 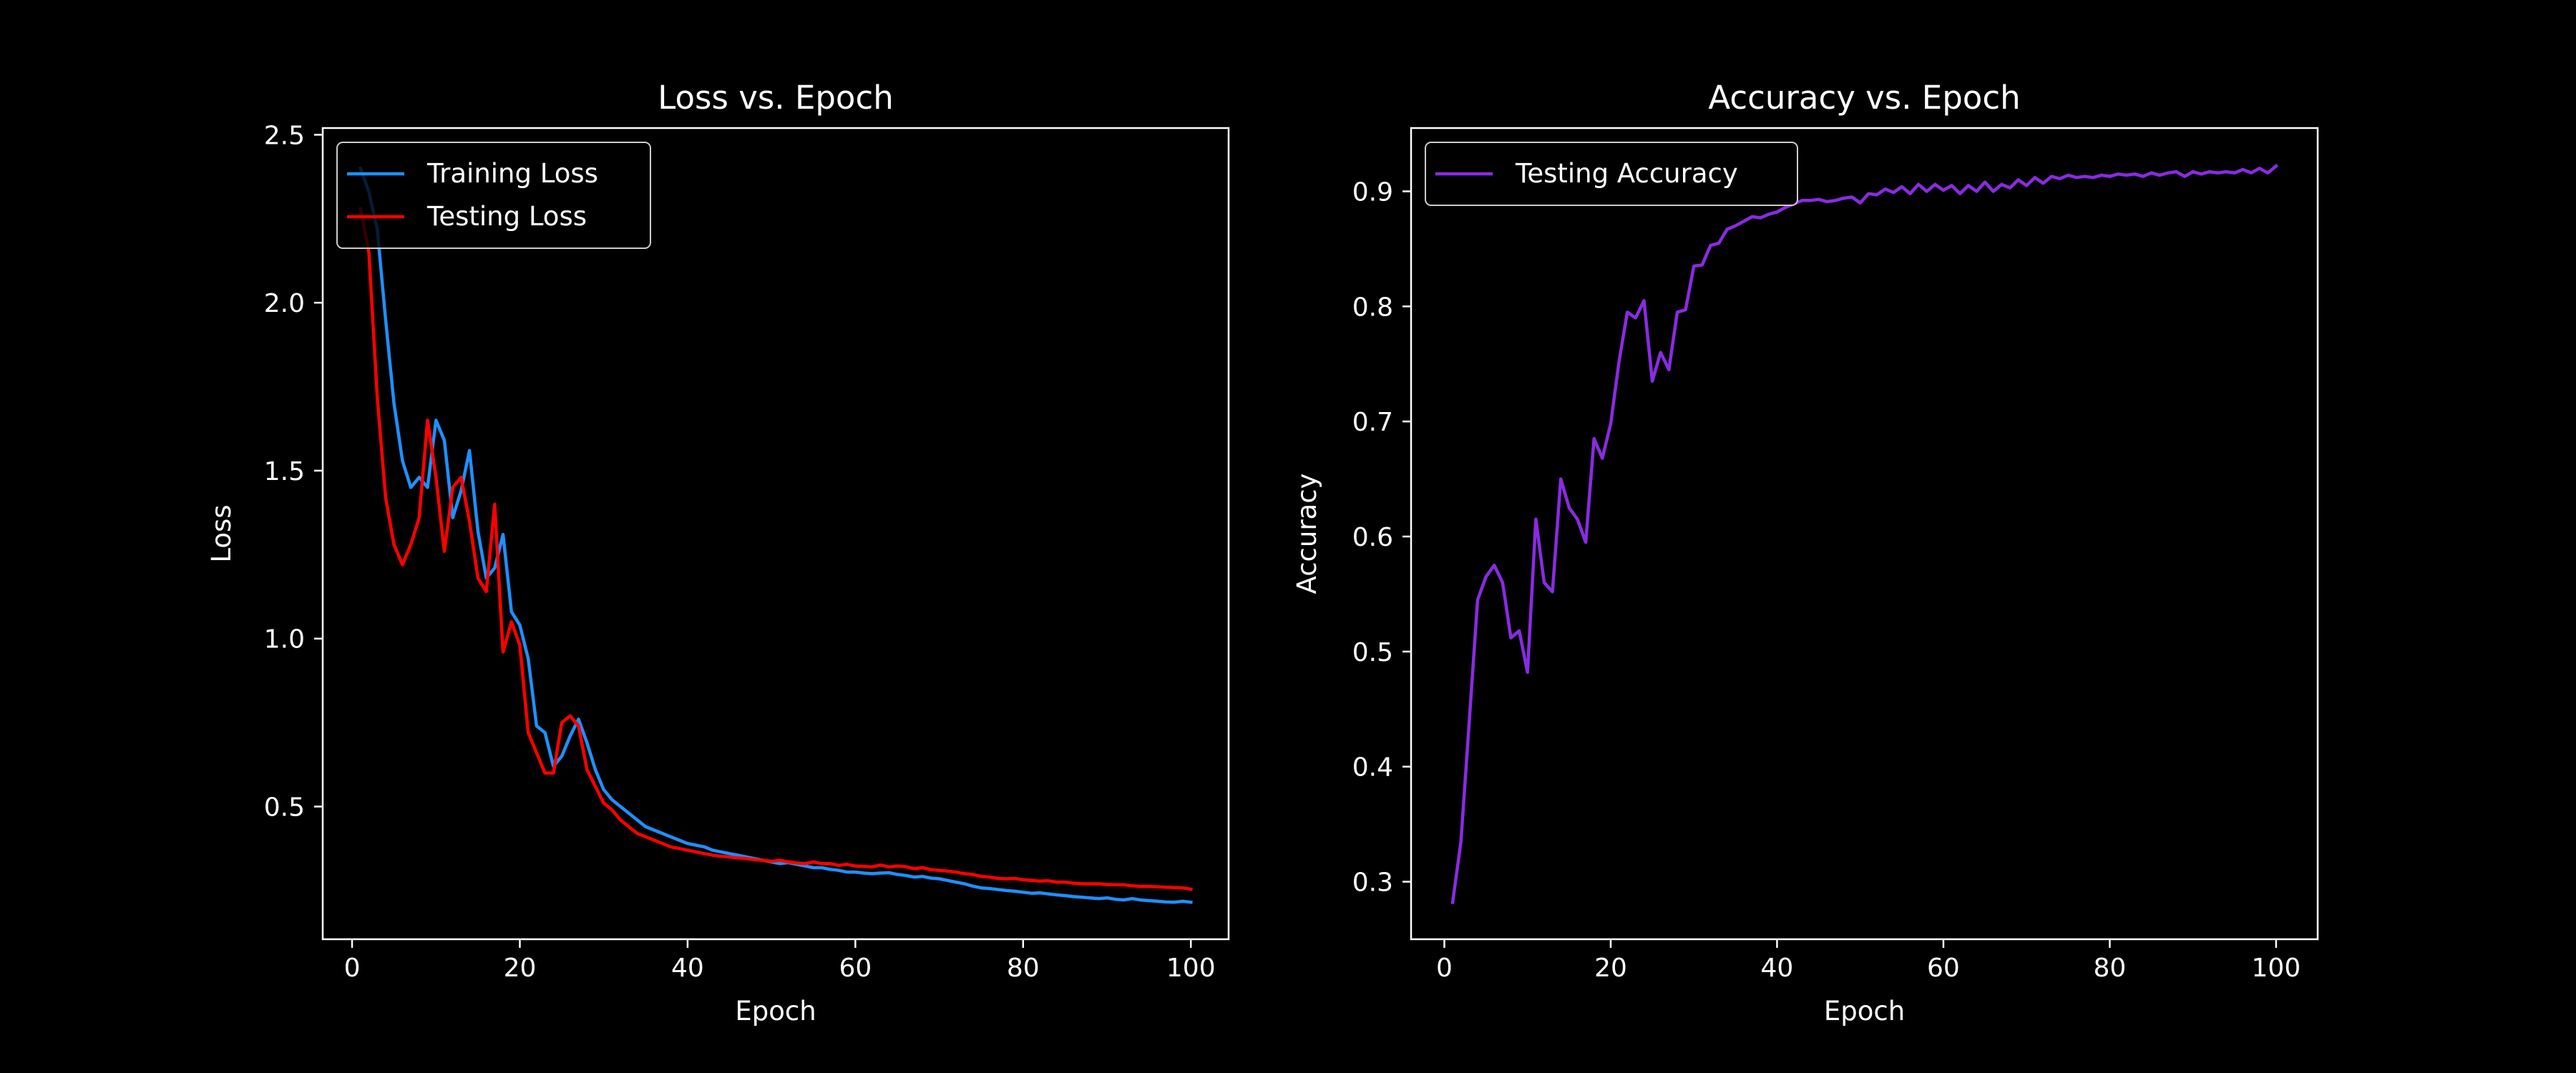 What do you see at coordinates (1372, 768) in the screenshot?
I see `y-tick-label: 0.4` at bounding box center [1372, 768].